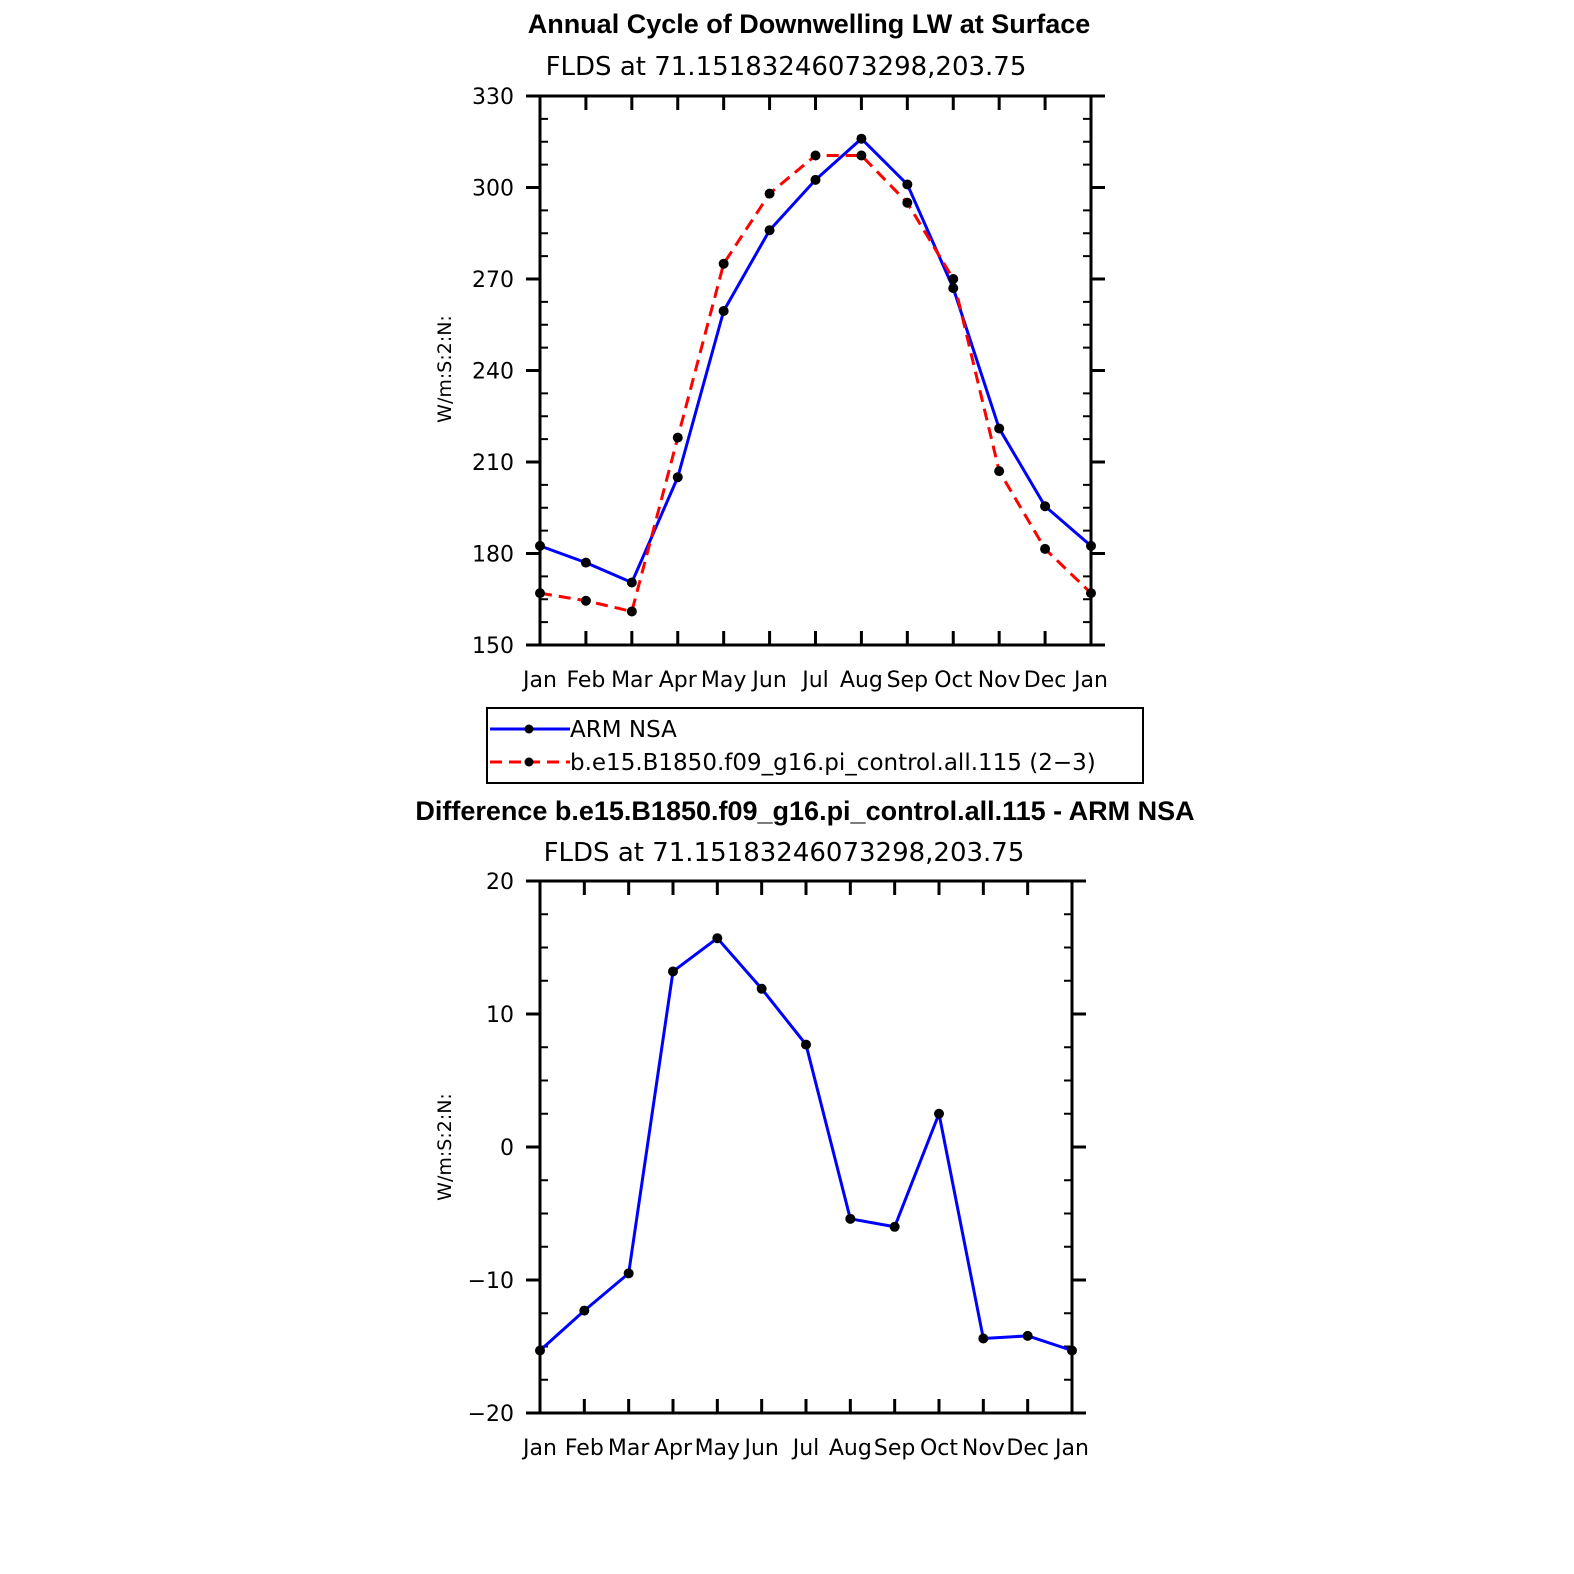  What do you see at coordinates (493, 372) in the screenshot?
I see `chart1-ytick-label: 240` at bounding box center [493, 372].